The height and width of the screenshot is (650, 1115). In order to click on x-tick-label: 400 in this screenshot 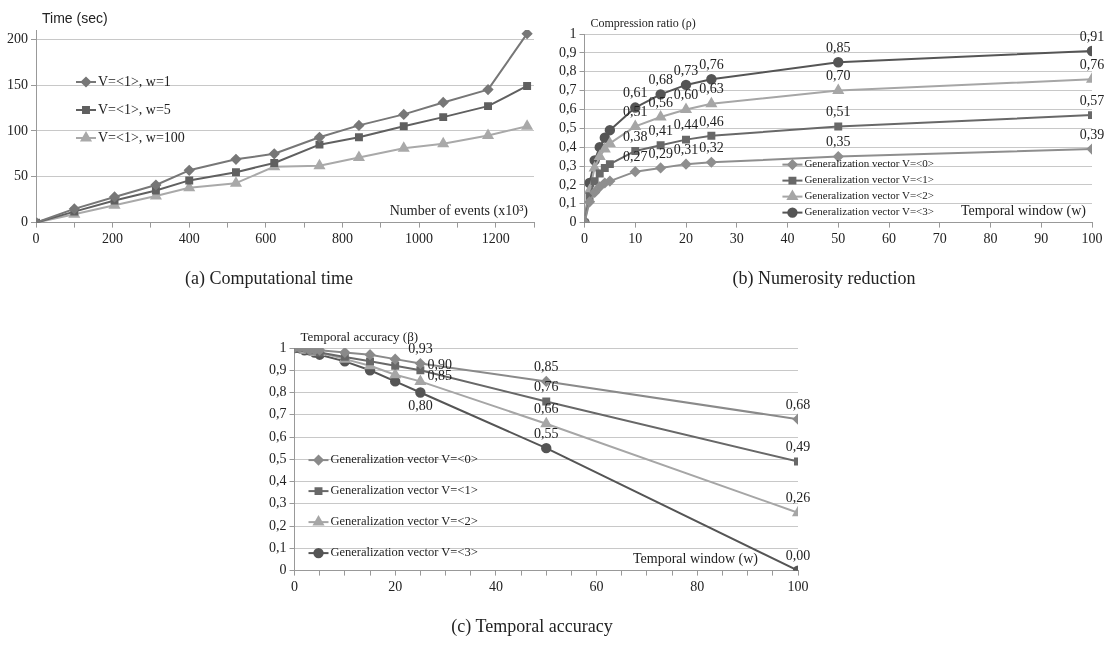, I will do `click(189, 238)`.